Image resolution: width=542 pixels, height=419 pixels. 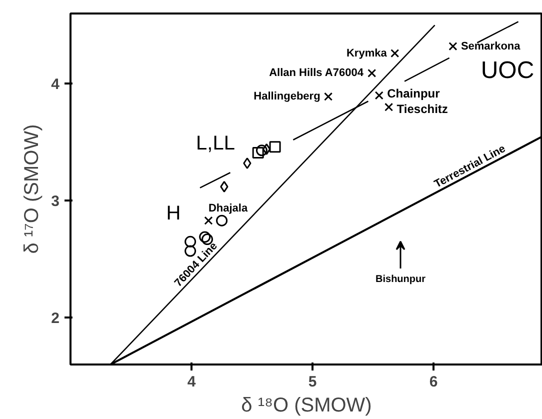 I want to click on x-axis-title: δ ¹⁸O (SMOW), so click(x=306, y=405).